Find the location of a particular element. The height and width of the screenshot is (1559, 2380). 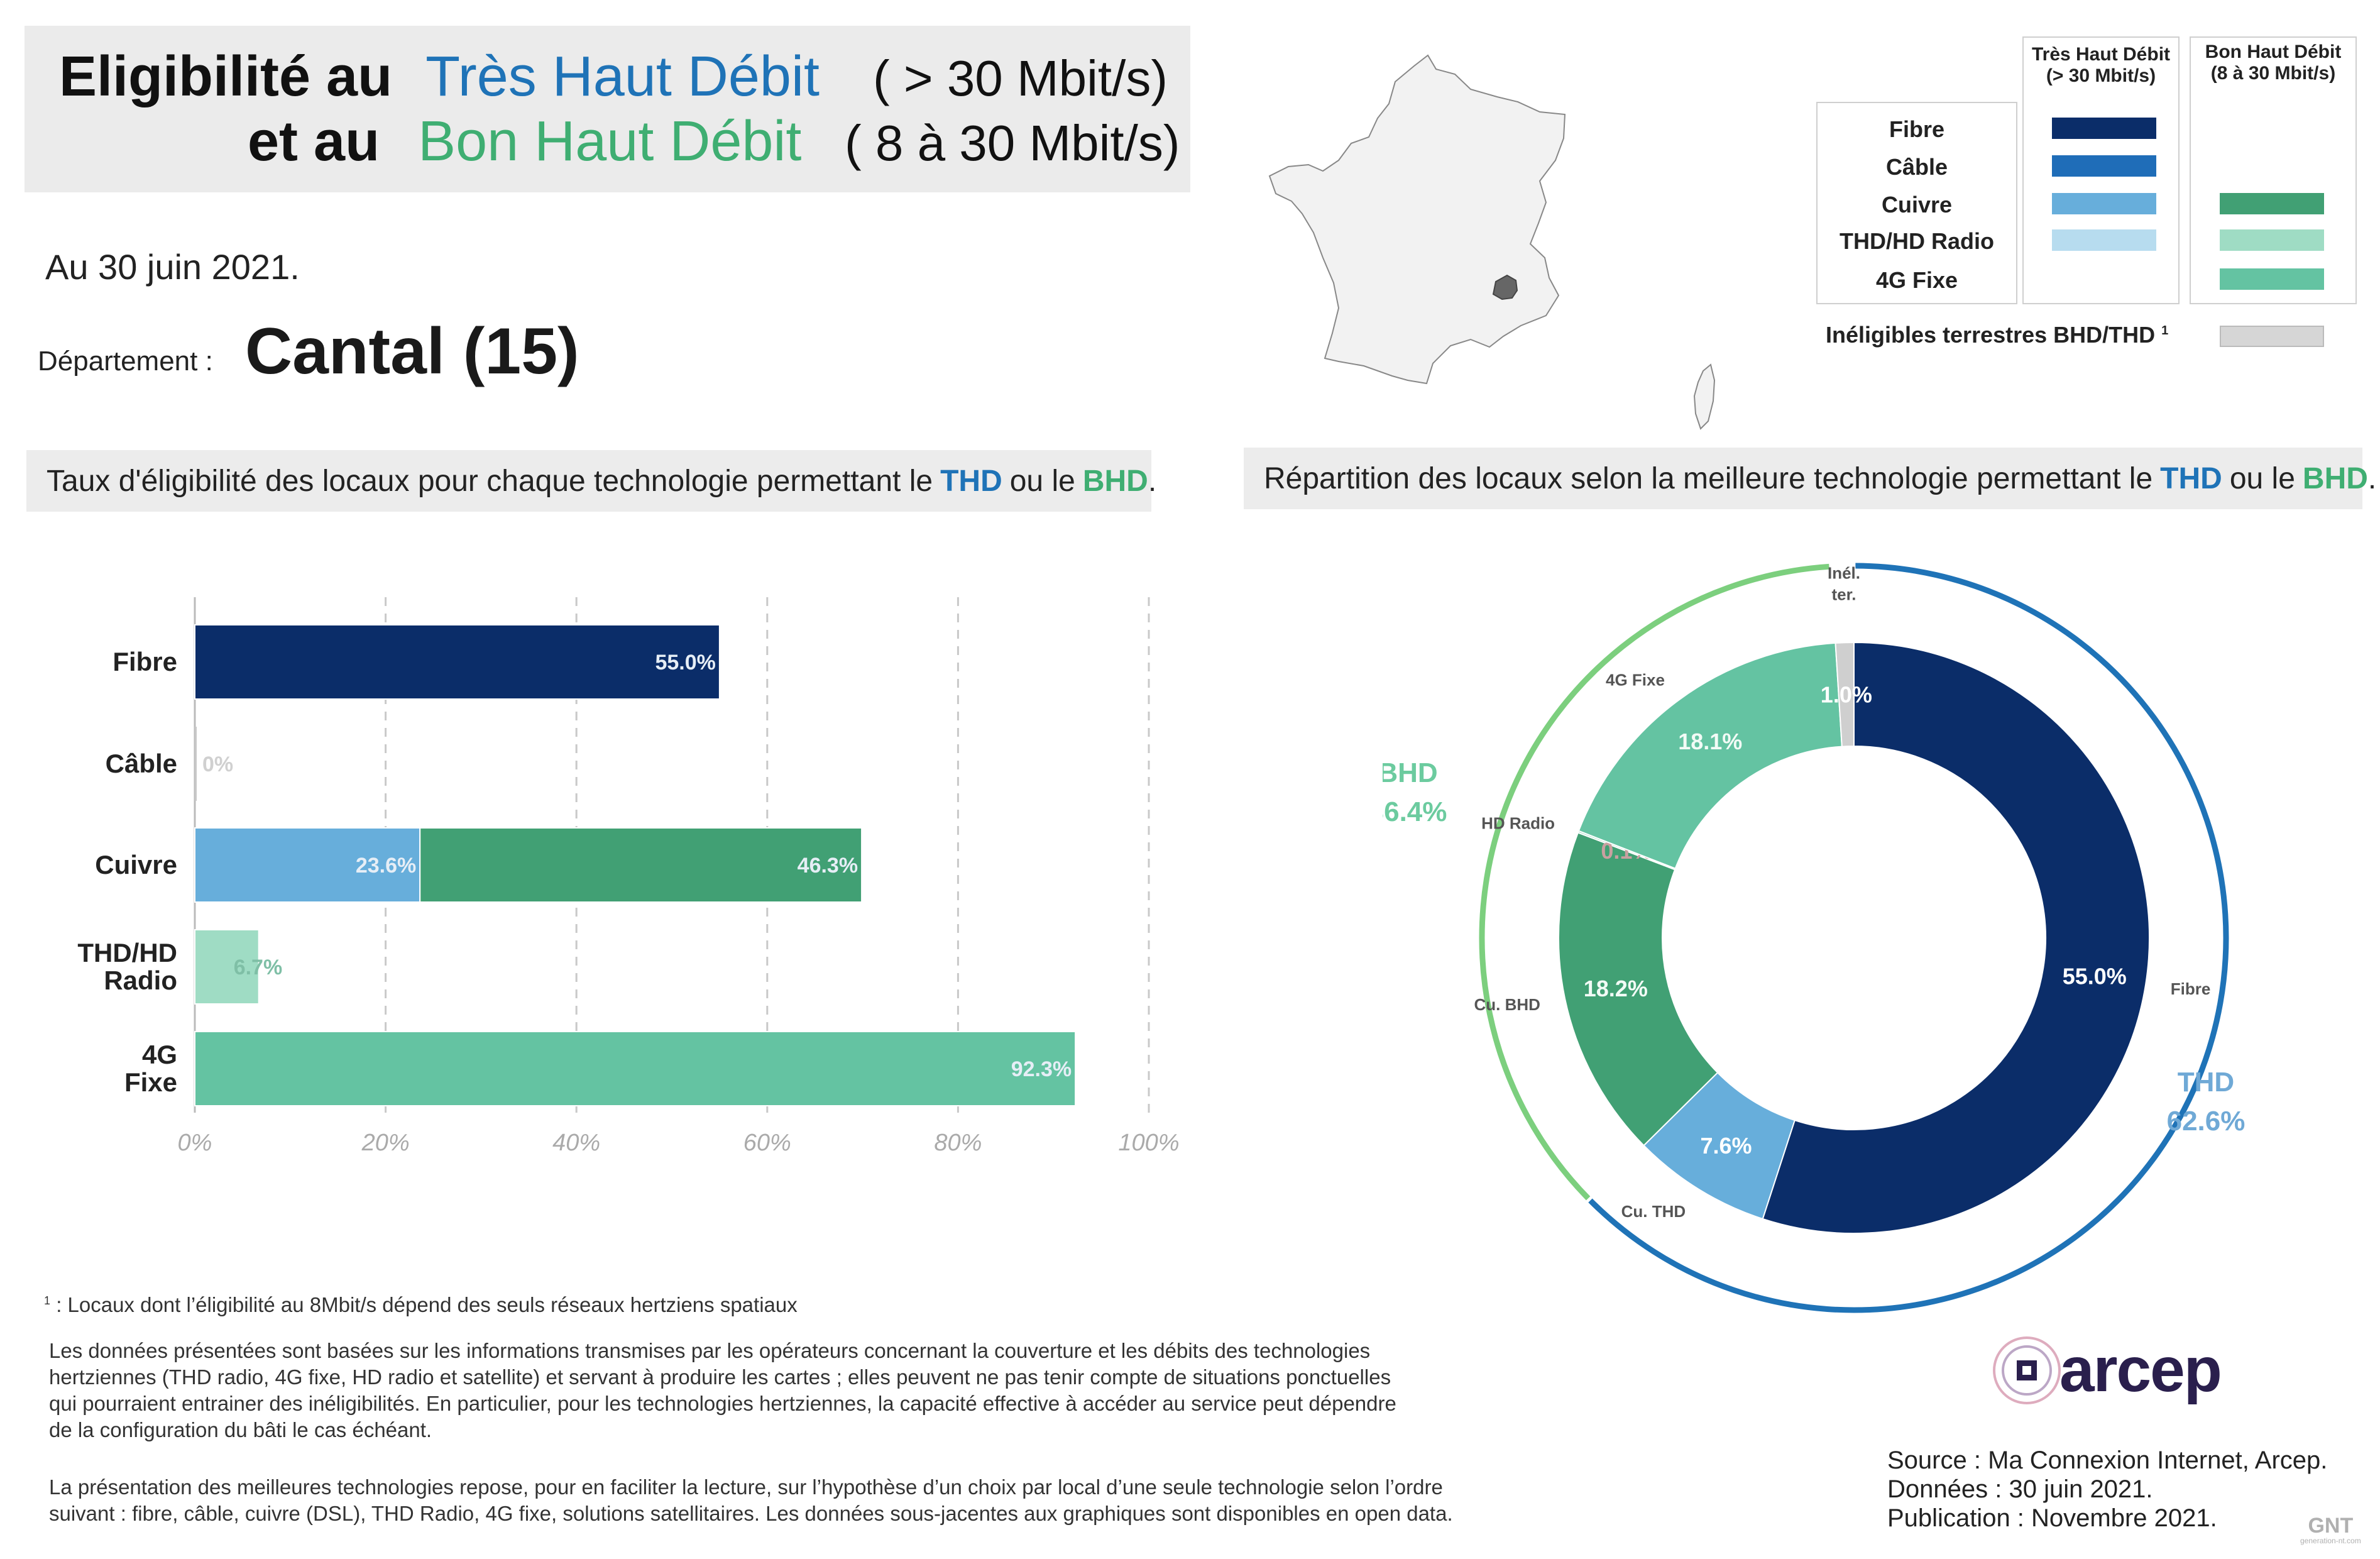

x-tick-label-1: 20% is located at coordinates (385, 1143).